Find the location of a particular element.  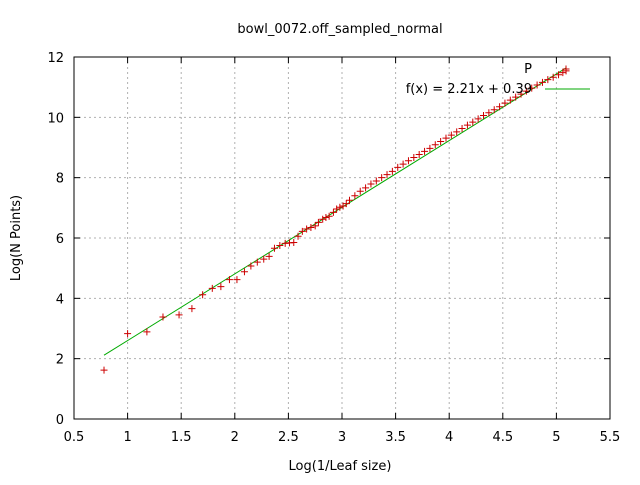

x-tick-label: 2 is located at coordinates (235, 437).